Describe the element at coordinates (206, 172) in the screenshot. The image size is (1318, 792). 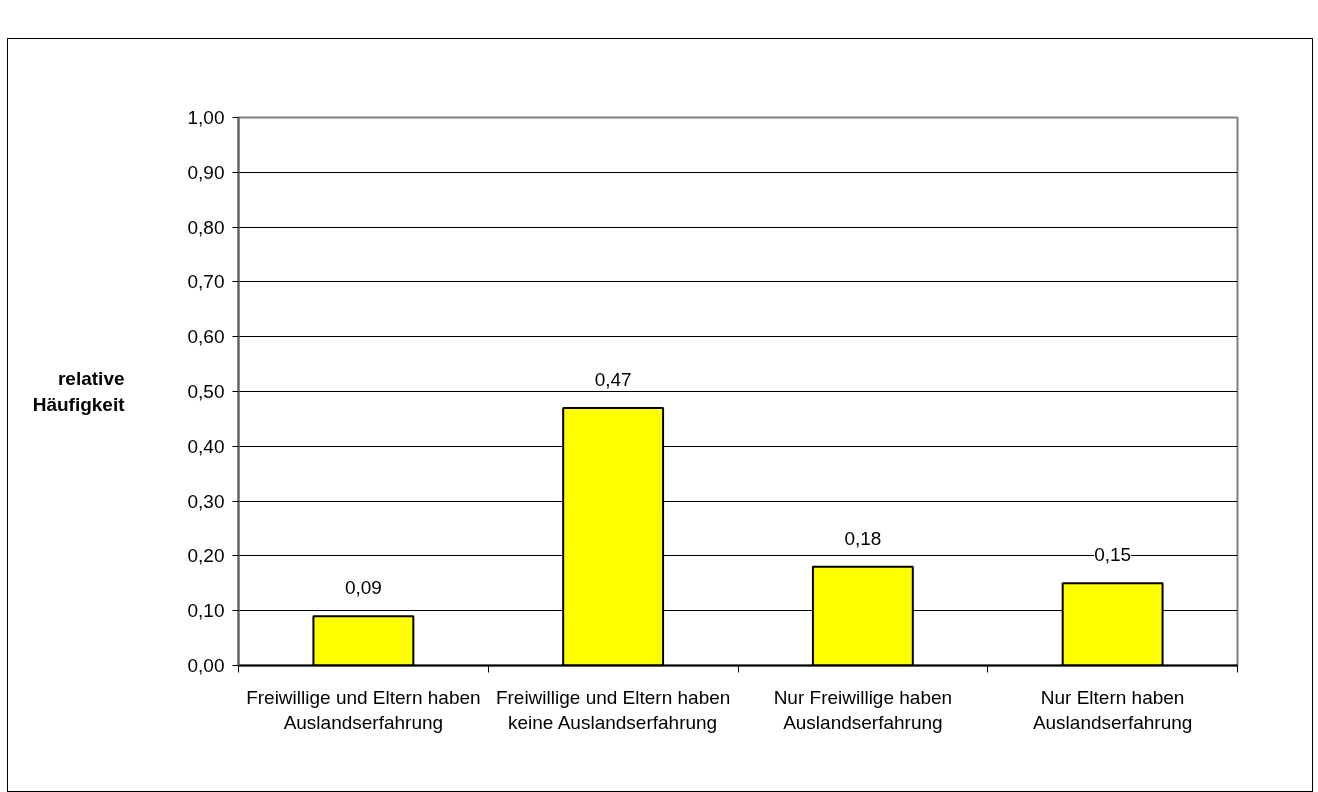
I see `y-tick-label: 0,90` at that location.